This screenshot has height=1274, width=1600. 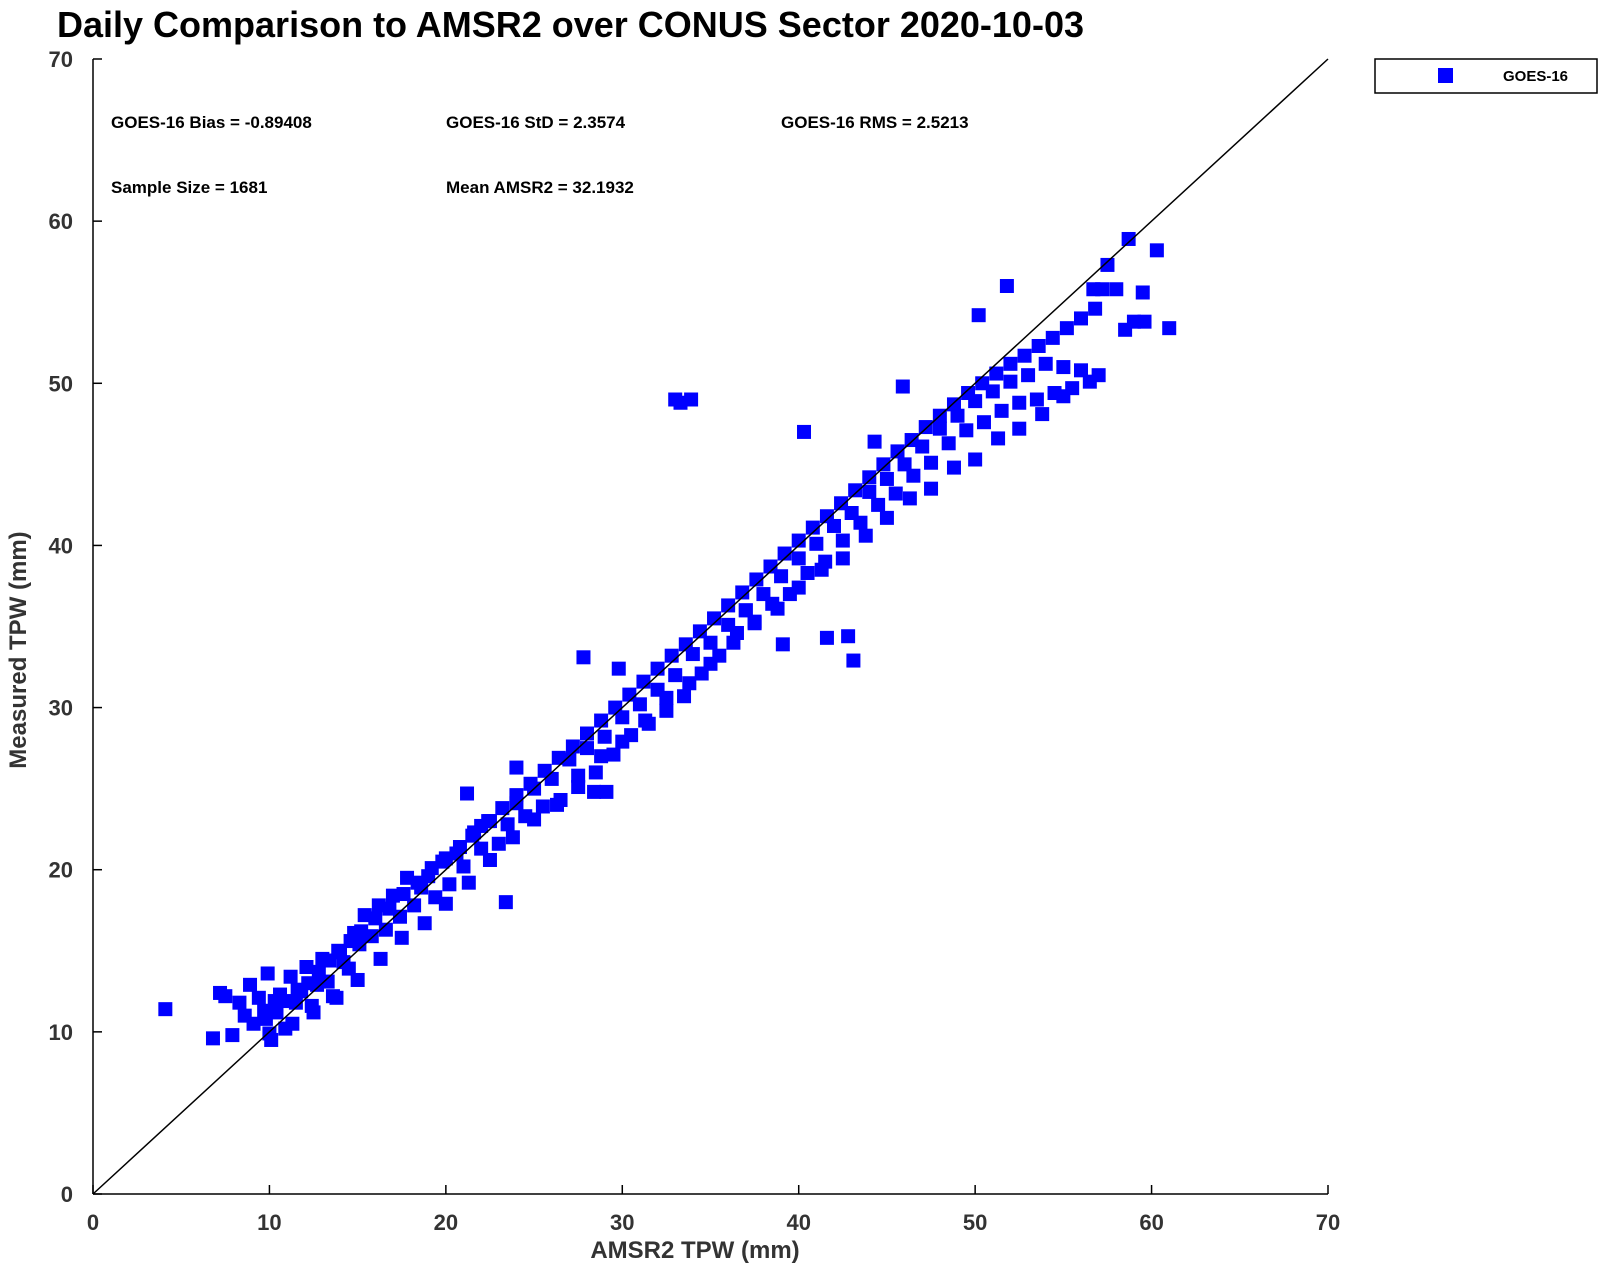 I want to click on y-tick-label: 60, so click(x=61, y=221).